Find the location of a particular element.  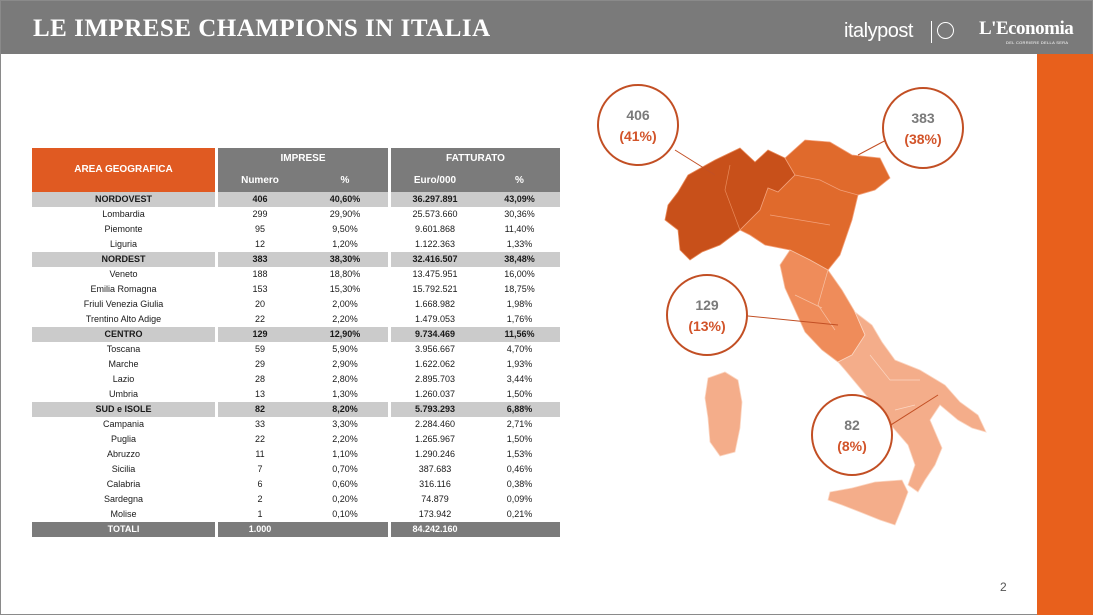

callout-centro-pct: (13%) is located at coordinates (706, 326).